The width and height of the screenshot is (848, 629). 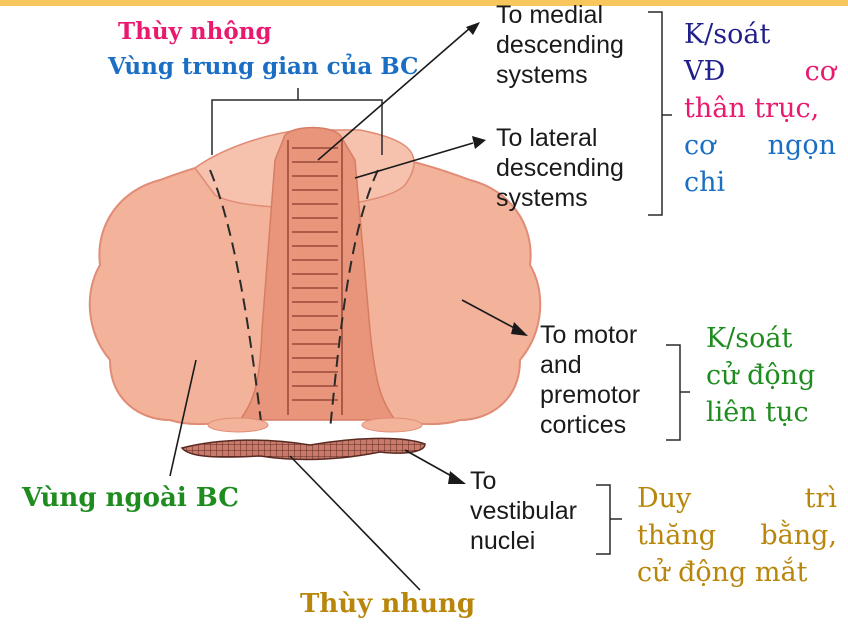 I want to click on label-intermediate-zone: Vùng trung gian của BC, so click(x=263, y=66).